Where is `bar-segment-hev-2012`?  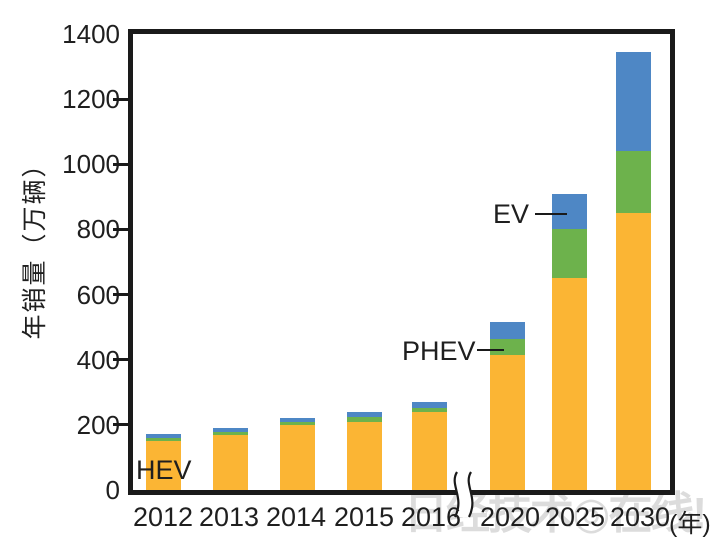
bar-segment-hev-2012 is located at coordinates (163, 465).